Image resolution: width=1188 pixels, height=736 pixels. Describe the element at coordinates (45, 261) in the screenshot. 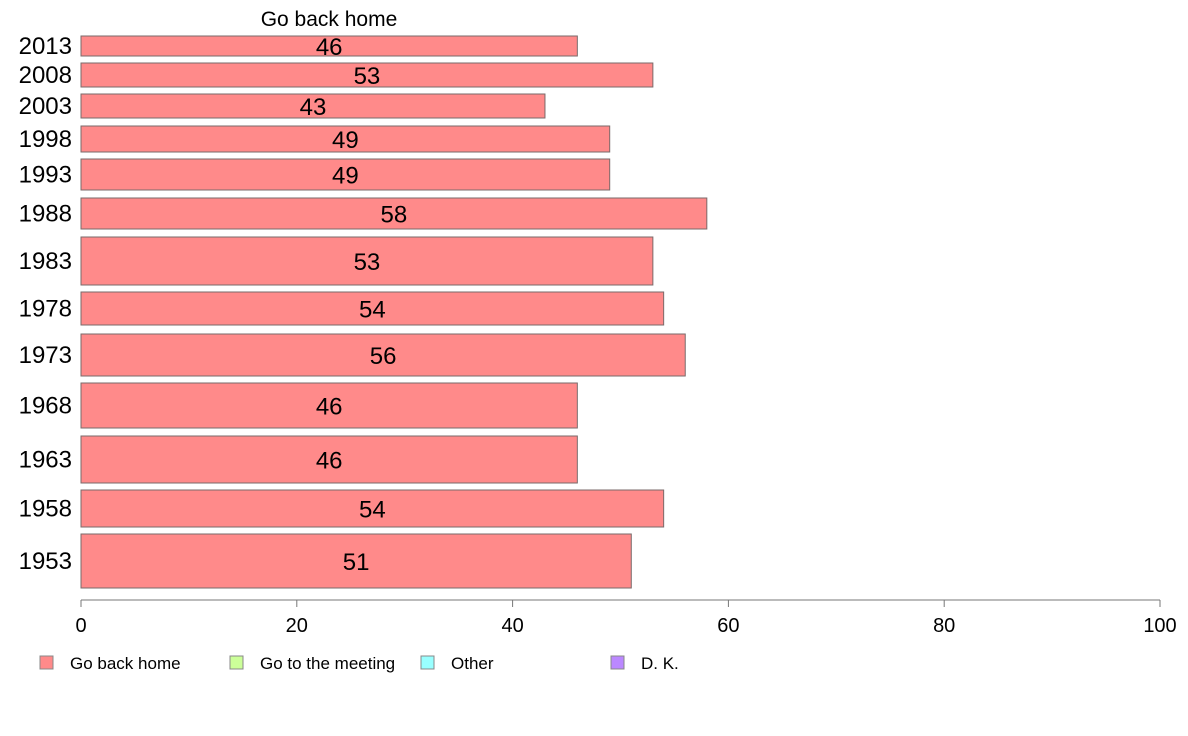

I see `y-tick-label: 1983` at that location.